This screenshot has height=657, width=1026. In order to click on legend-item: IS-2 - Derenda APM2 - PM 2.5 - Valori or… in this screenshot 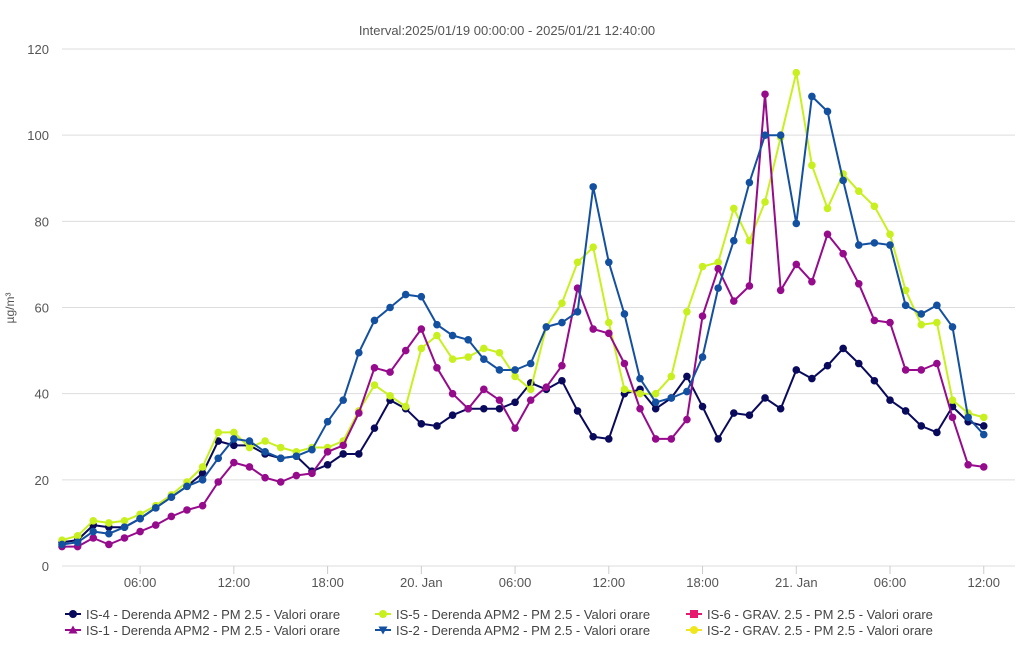, I will do `click(512, 630)`.